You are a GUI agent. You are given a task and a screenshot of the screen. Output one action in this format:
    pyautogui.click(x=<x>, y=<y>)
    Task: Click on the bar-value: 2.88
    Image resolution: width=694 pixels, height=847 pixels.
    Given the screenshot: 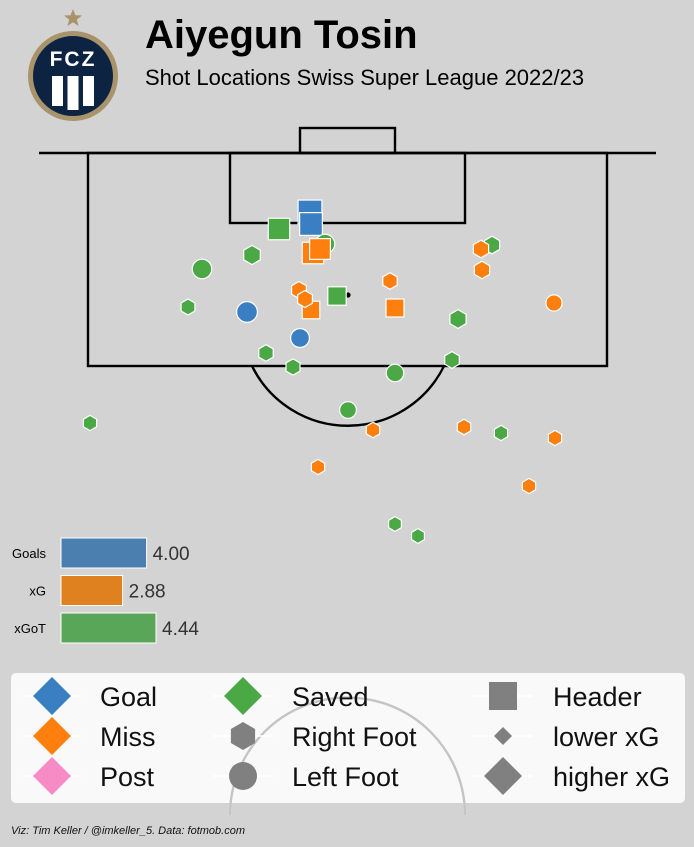 What is the action you would take?
    pyautogui.click(x=147, y=592)
    